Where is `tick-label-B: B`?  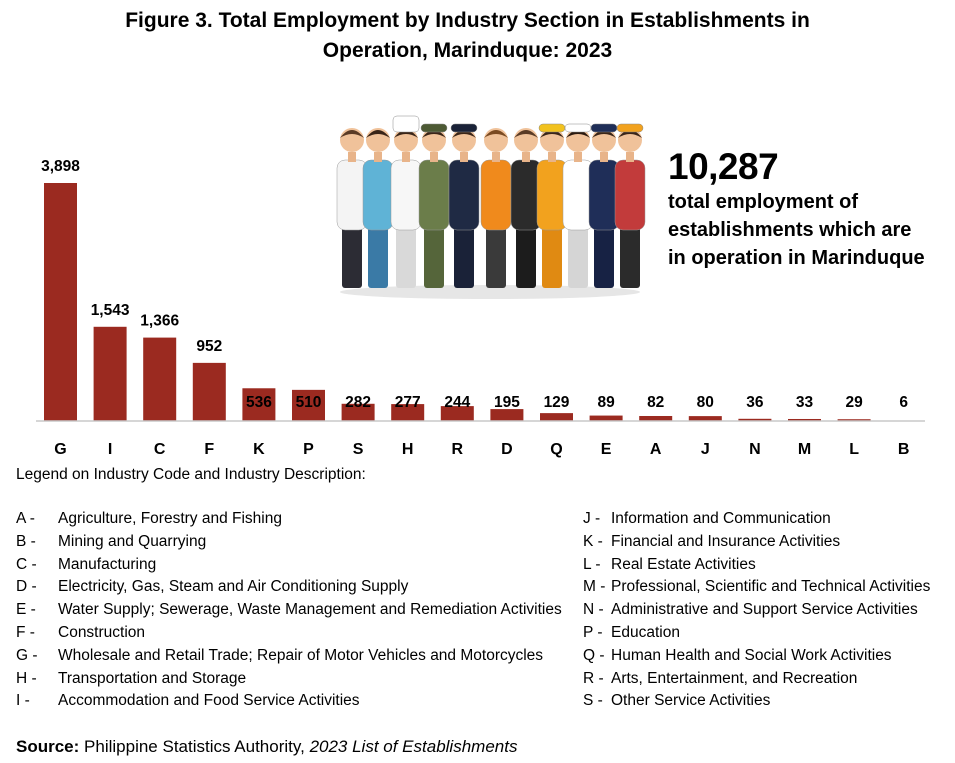
tick-label-B: B is located at coordinates (904, 449).